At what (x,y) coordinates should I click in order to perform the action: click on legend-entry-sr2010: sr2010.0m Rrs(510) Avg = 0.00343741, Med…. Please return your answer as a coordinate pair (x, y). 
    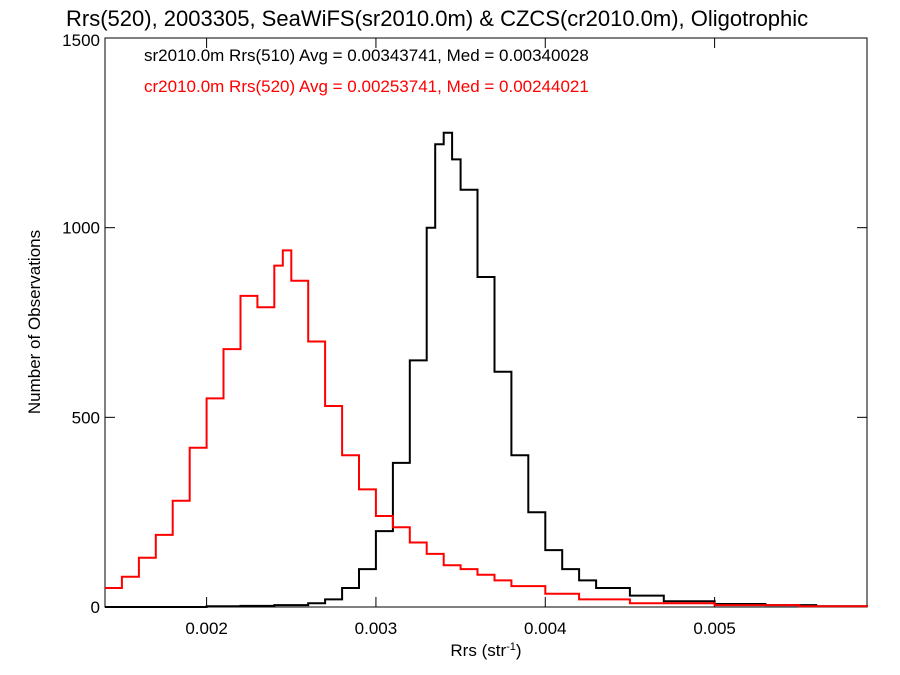
    Looking at the image, I should click on (366, 55).